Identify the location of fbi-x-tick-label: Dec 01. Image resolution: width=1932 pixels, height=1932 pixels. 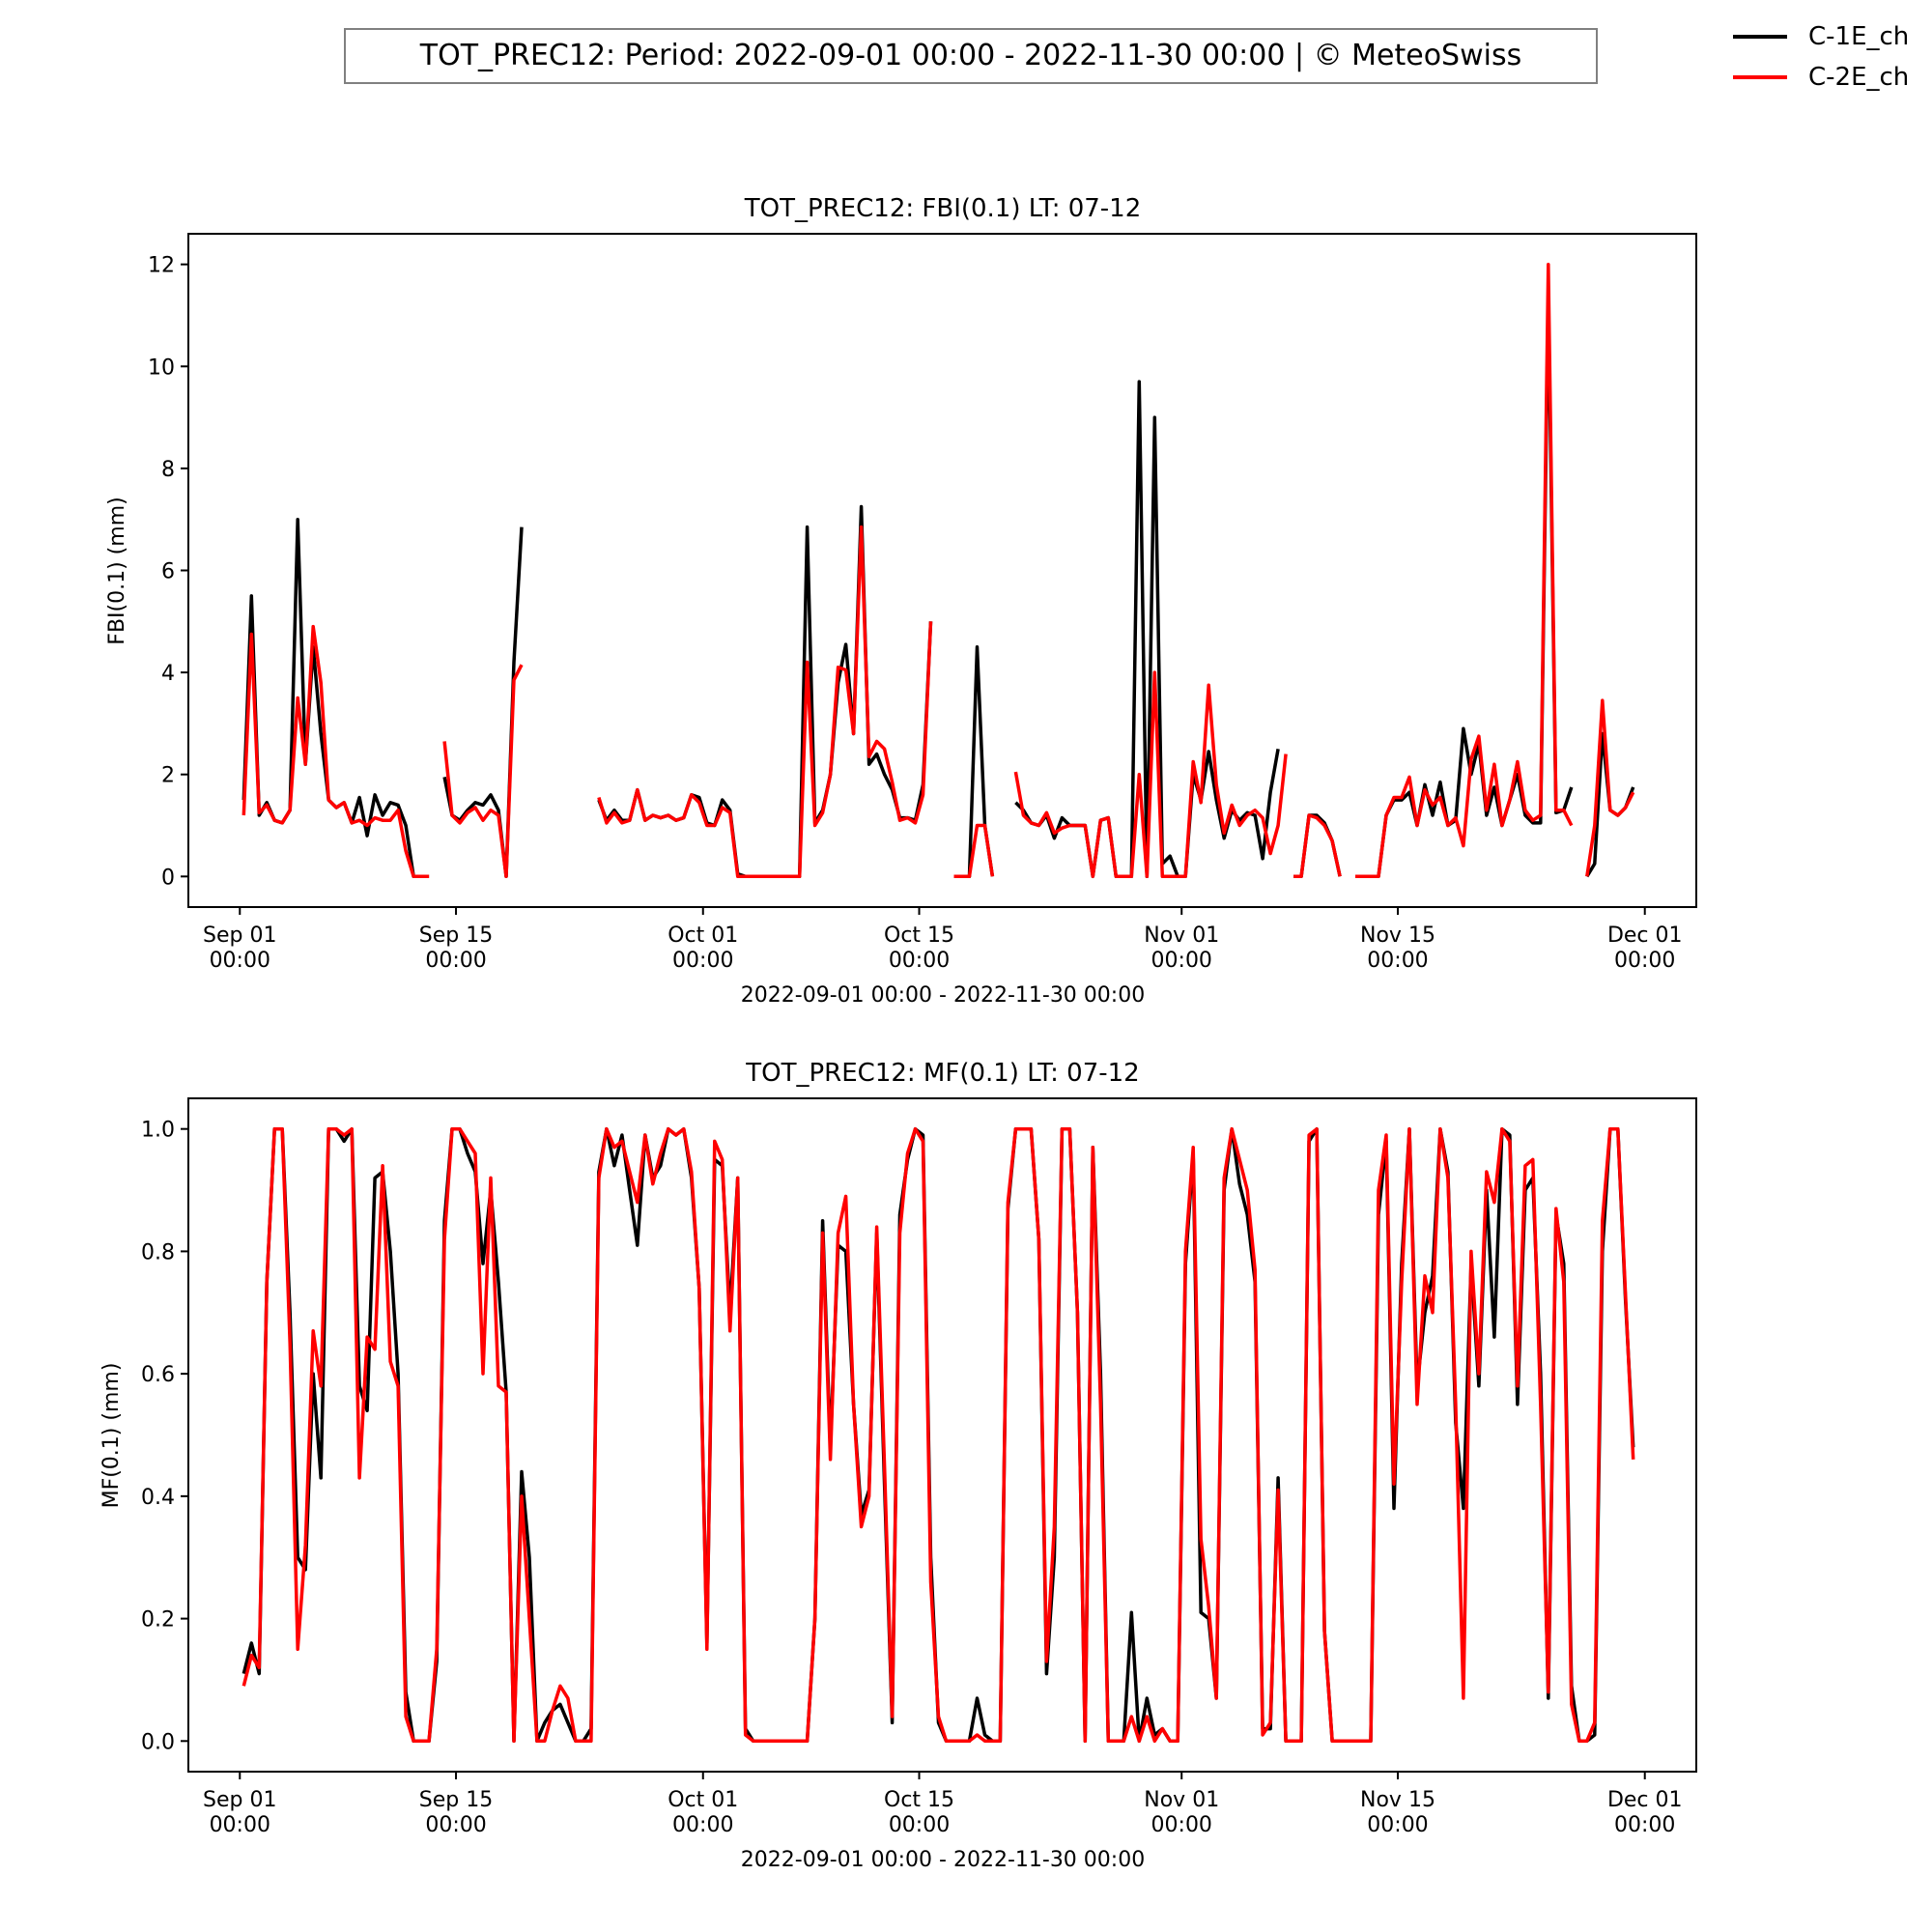
(1645, 935).